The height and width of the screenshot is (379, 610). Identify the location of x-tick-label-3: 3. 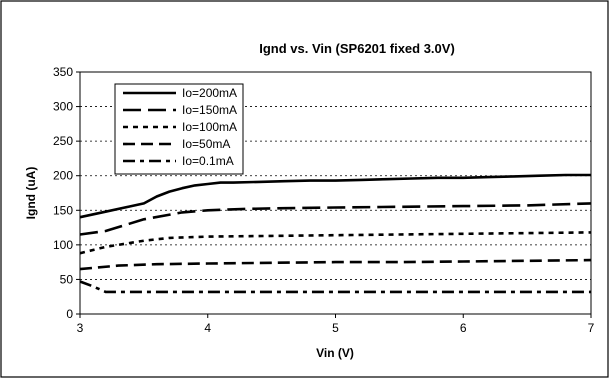
(80, 328).